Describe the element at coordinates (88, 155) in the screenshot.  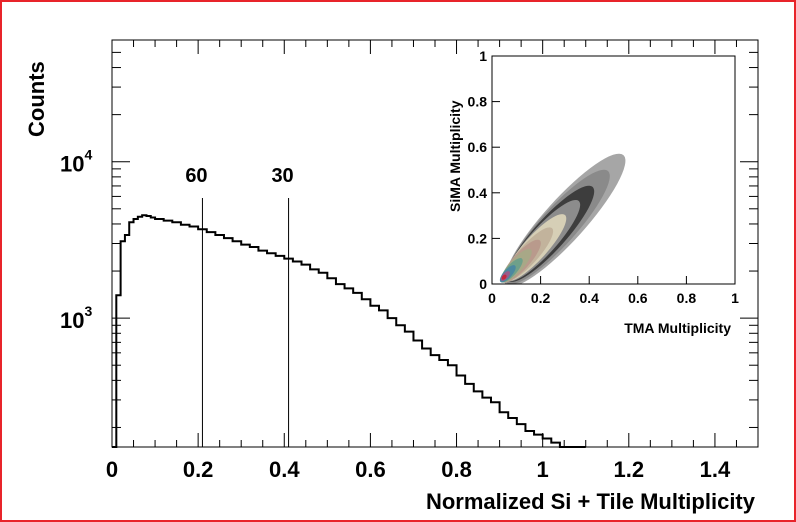
I see `main-y-tick-exp: 4` at that location.